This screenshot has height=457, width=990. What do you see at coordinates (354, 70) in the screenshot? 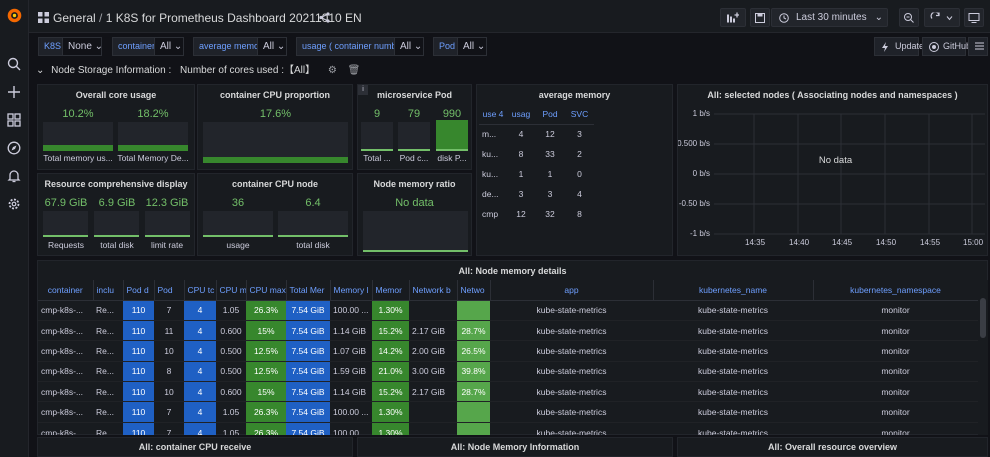
I see `trash-icon: 🗑` at bounding box center [354, 70].